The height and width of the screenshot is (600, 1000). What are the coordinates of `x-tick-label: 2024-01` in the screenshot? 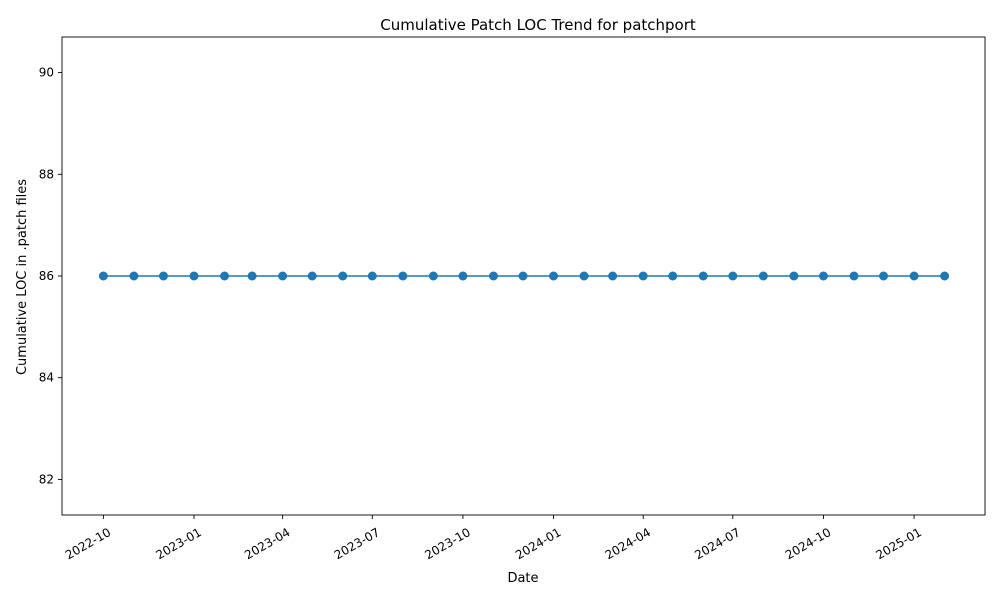 It's located at (538, 543).